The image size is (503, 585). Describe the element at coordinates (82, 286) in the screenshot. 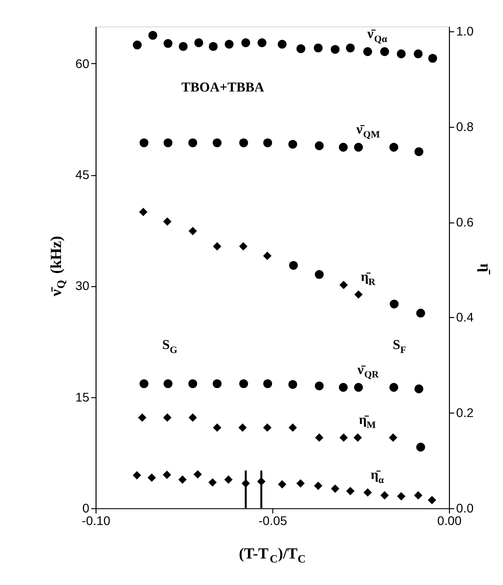

I see `y-tick-label: 30` at that location.